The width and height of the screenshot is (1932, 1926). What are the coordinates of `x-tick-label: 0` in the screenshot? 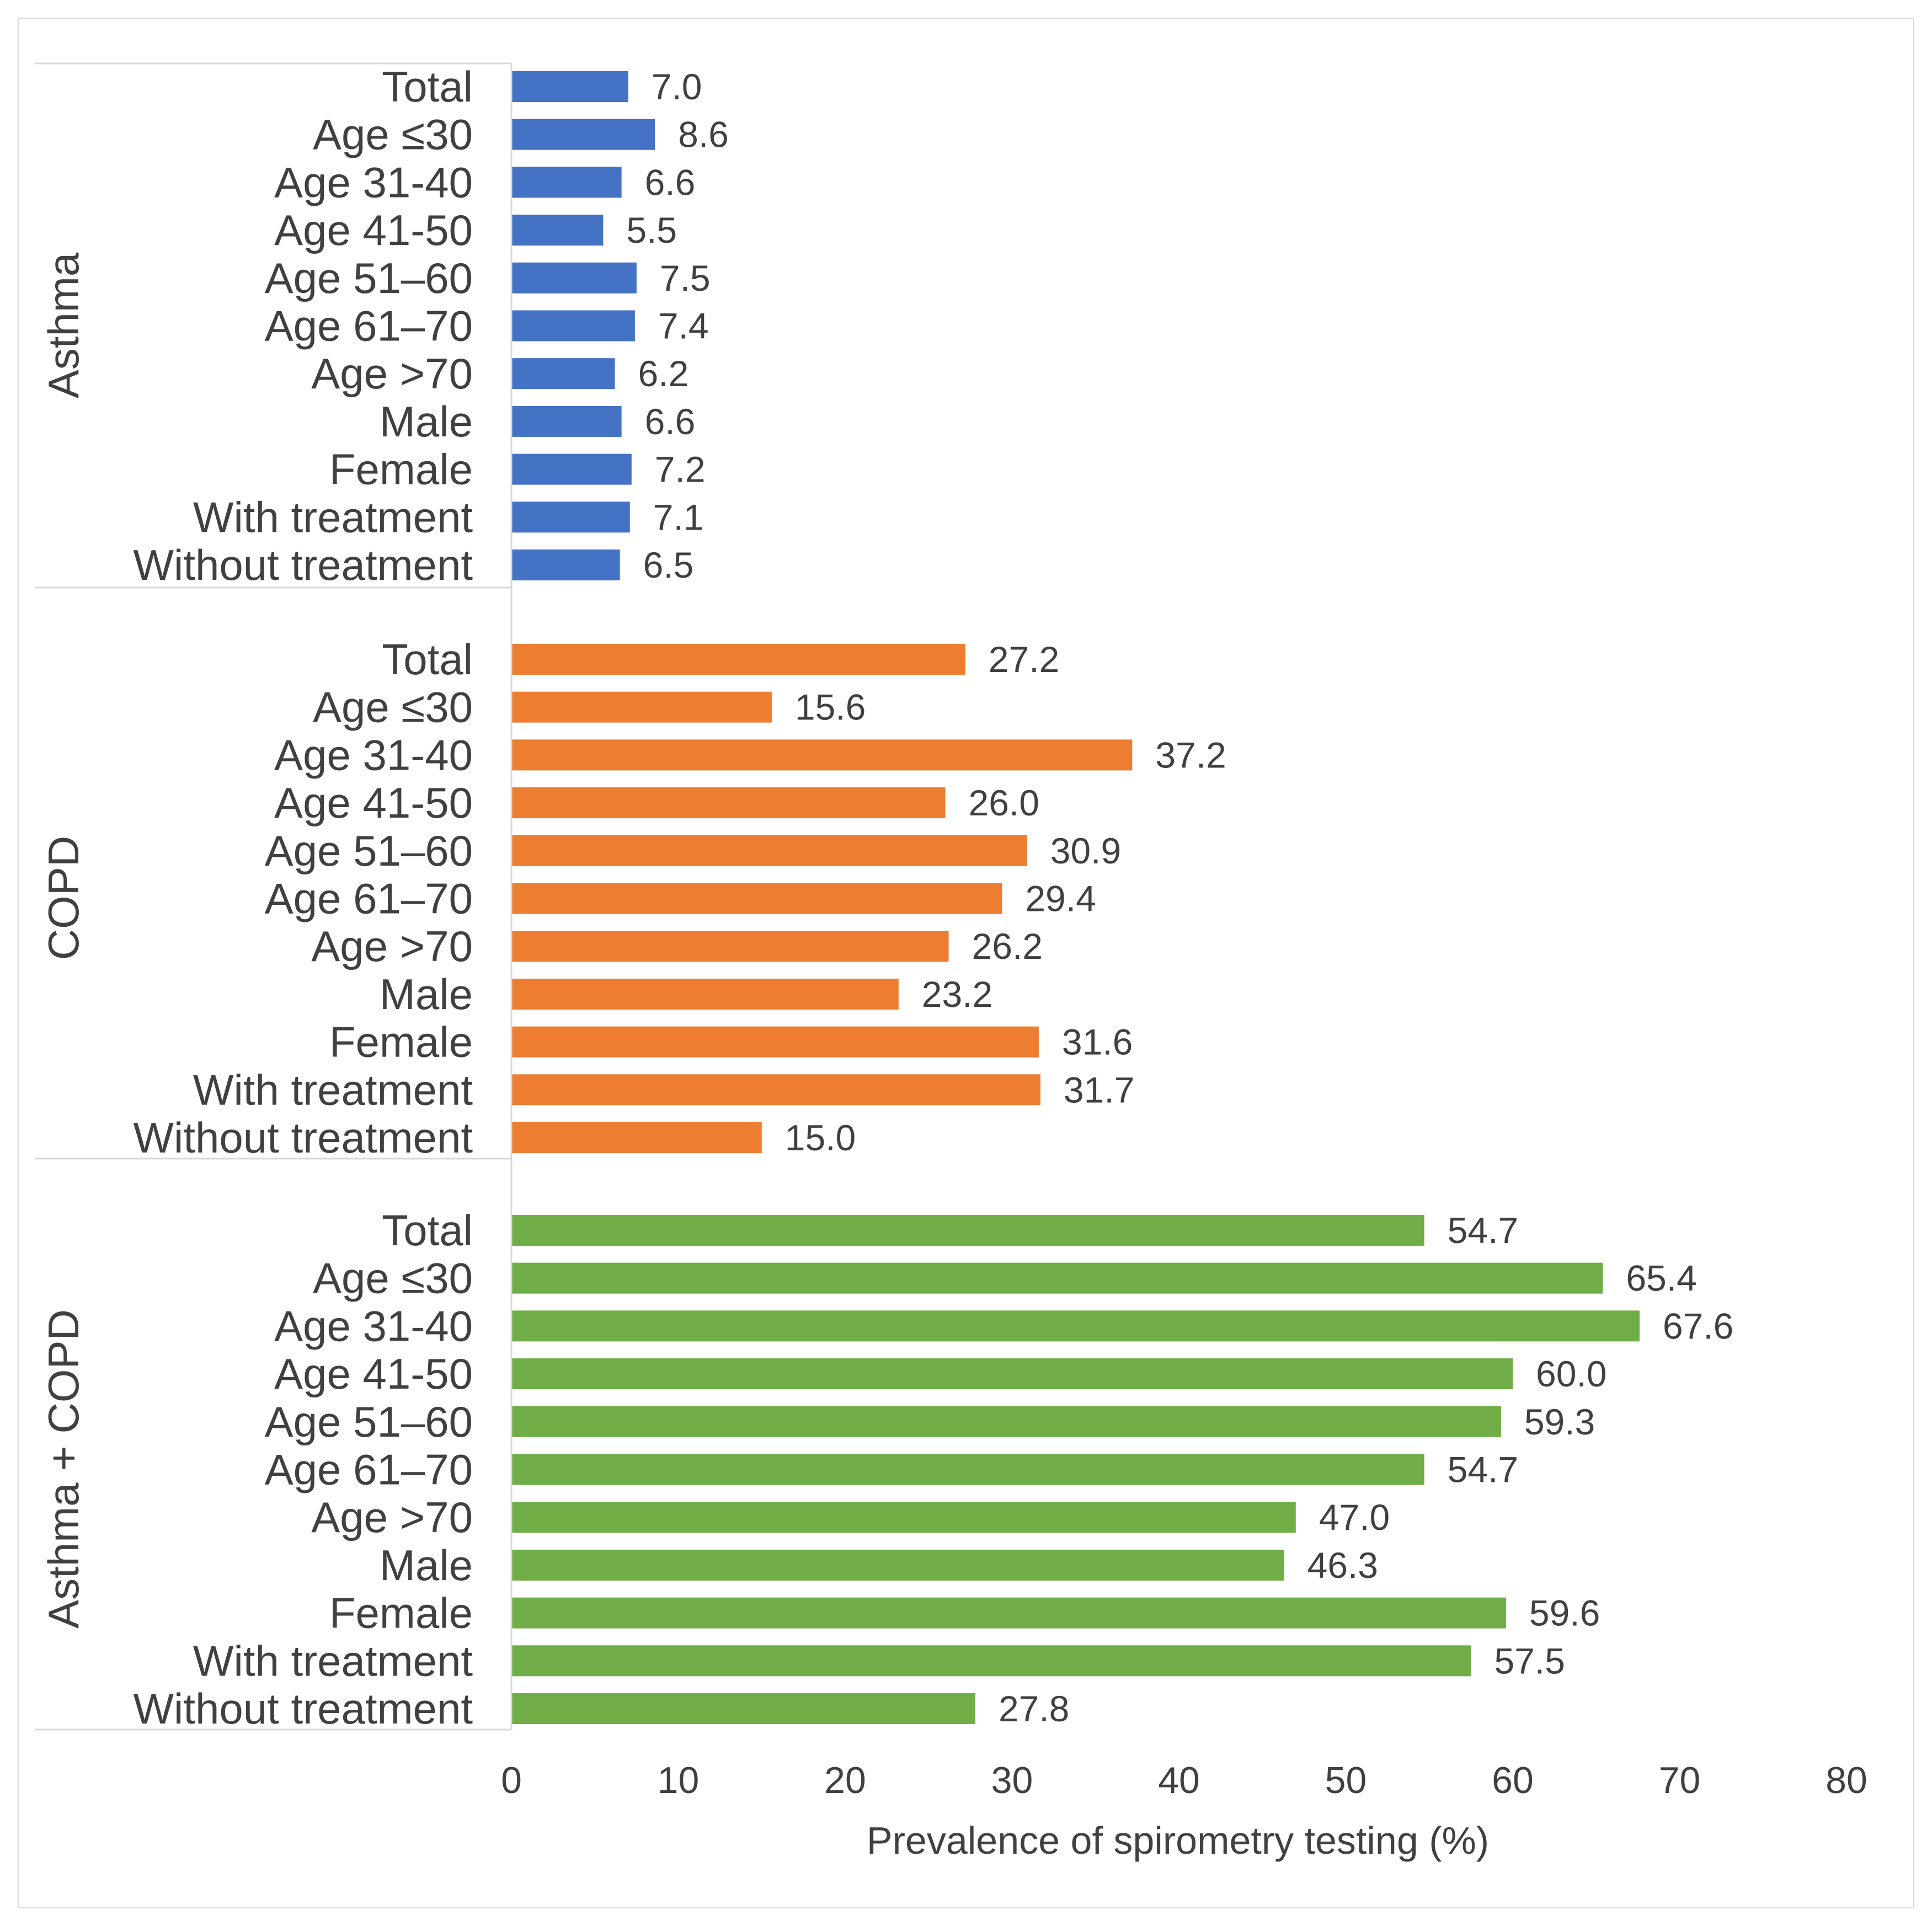 It's located at (511, 1780).